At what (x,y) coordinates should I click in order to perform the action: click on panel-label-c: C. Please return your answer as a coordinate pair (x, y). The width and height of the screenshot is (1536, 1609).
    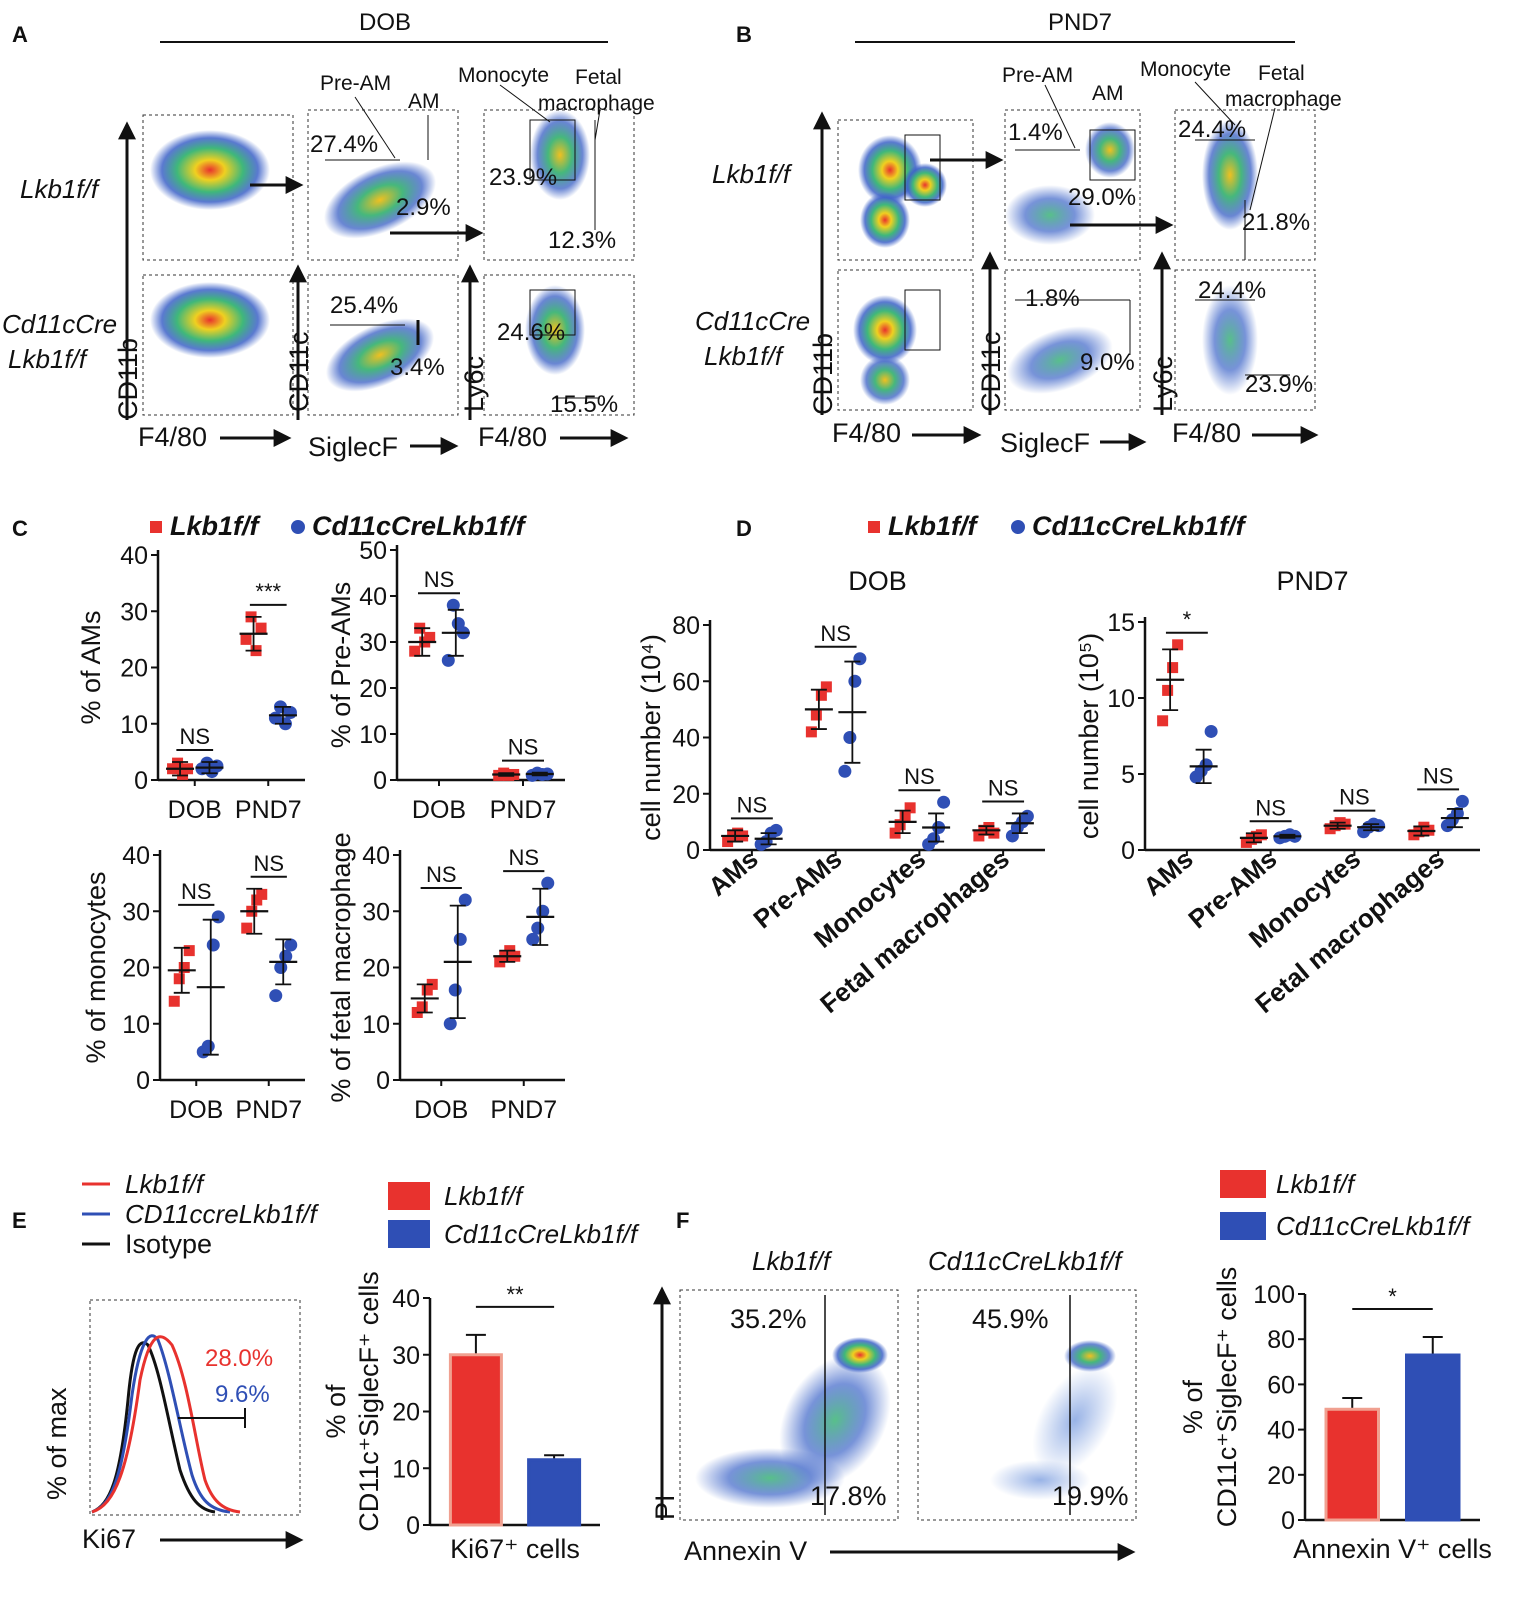
    Looking at the image, I should click on (20, 528).